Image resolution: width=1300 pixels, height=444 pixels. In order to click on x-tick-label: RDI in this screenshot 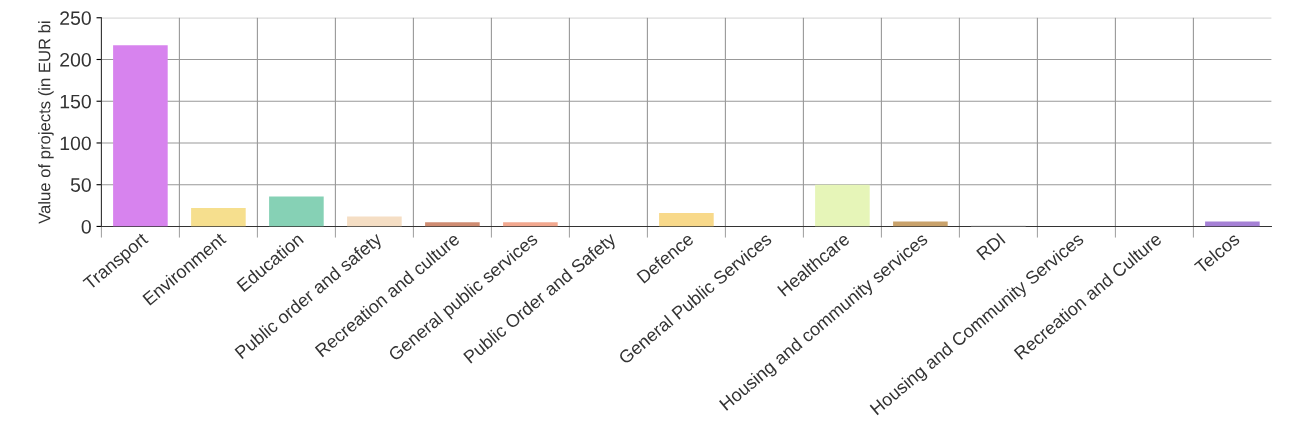, I will do `click(991, 246)`.